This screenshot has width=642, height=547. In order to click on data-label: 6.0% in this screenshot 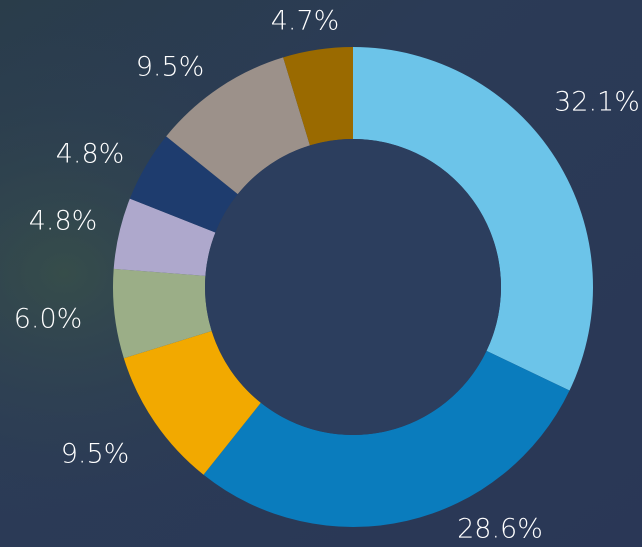, I will do `click(48, 319)`.